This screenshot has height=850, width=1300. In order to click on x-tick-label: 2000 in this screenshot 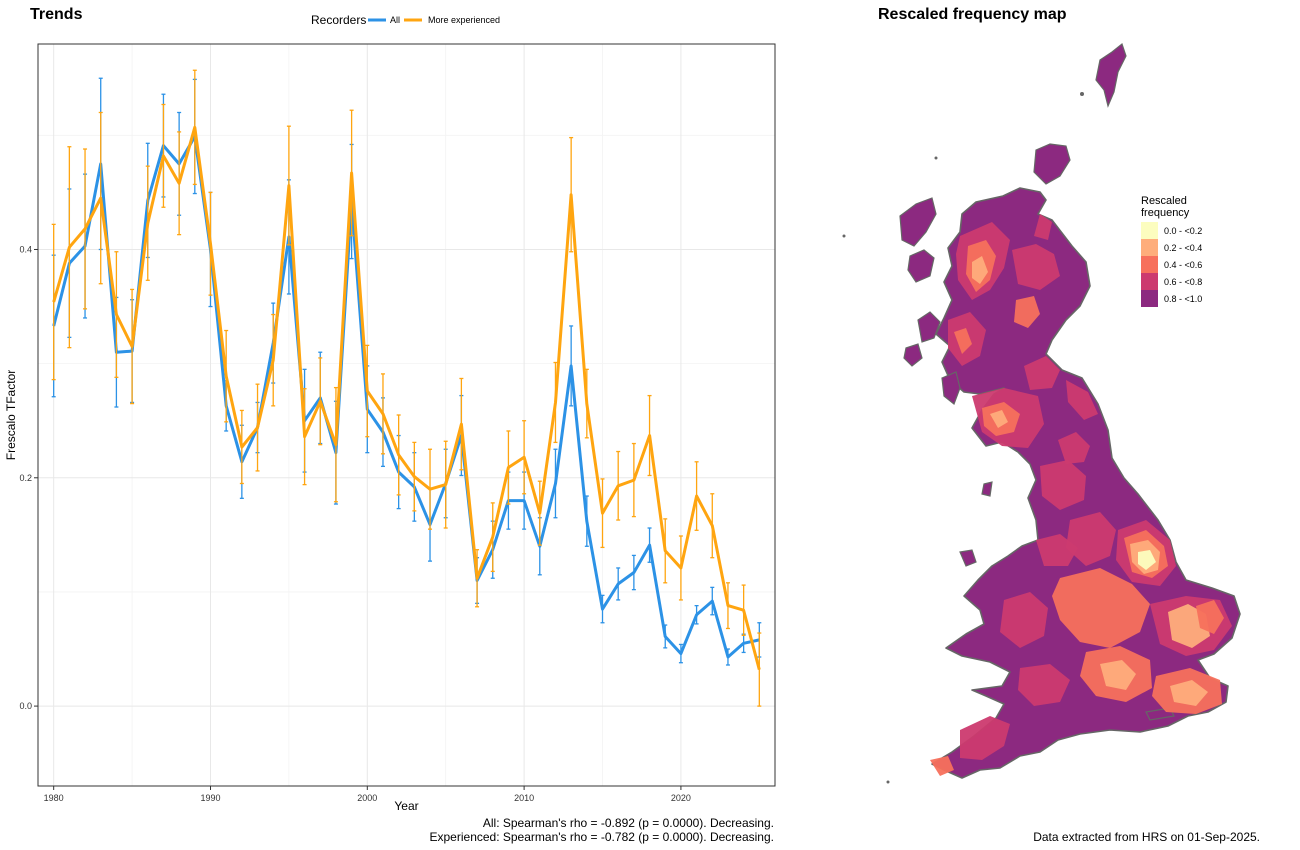, I will do `click(367, 798)`.